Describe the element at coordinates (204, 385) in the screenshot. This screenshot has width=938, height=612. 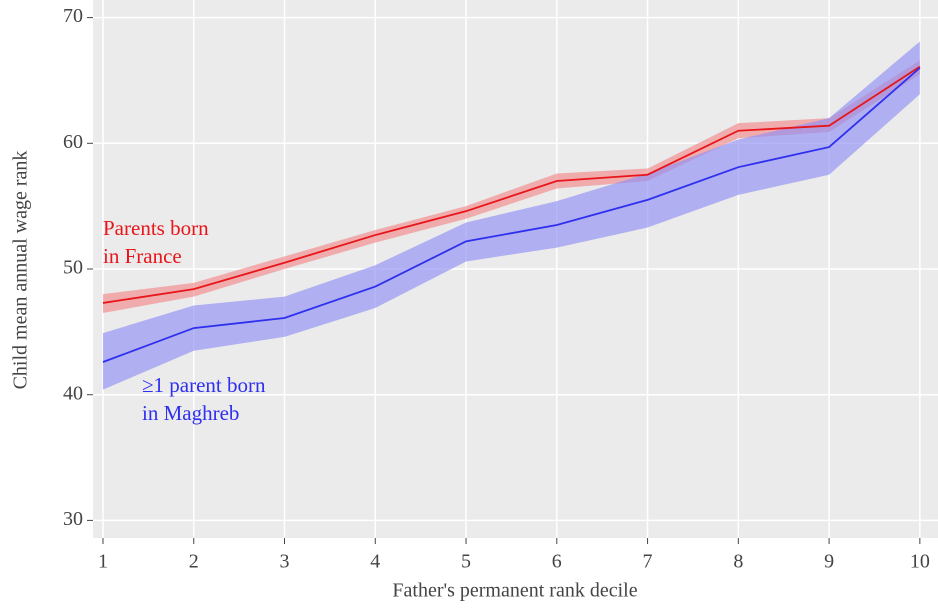
I see `series-label: ≥1 parent born` at that location.